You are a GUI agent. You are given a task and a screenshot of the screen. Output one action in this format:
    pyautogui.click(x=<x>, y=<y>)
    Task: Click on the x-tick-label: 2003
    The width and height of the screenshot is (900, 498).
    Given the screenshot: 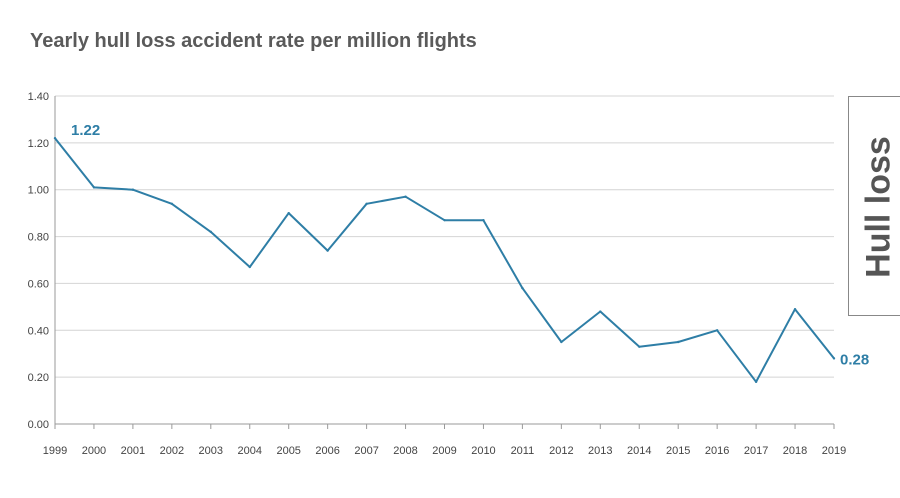 What is the action you would take?
    pyautogui.click(x=211, y=451)
    